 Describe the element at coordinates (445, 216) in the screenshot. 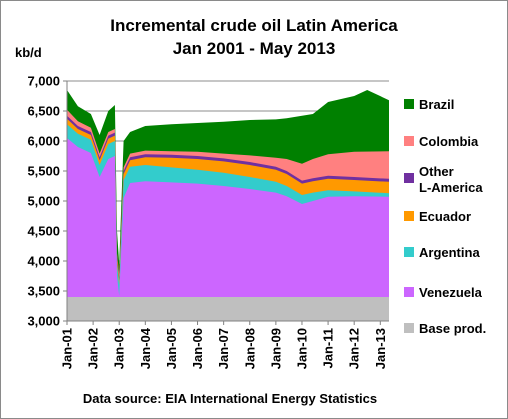

I see `legend-label-ecuador: Ecuador` at that location.